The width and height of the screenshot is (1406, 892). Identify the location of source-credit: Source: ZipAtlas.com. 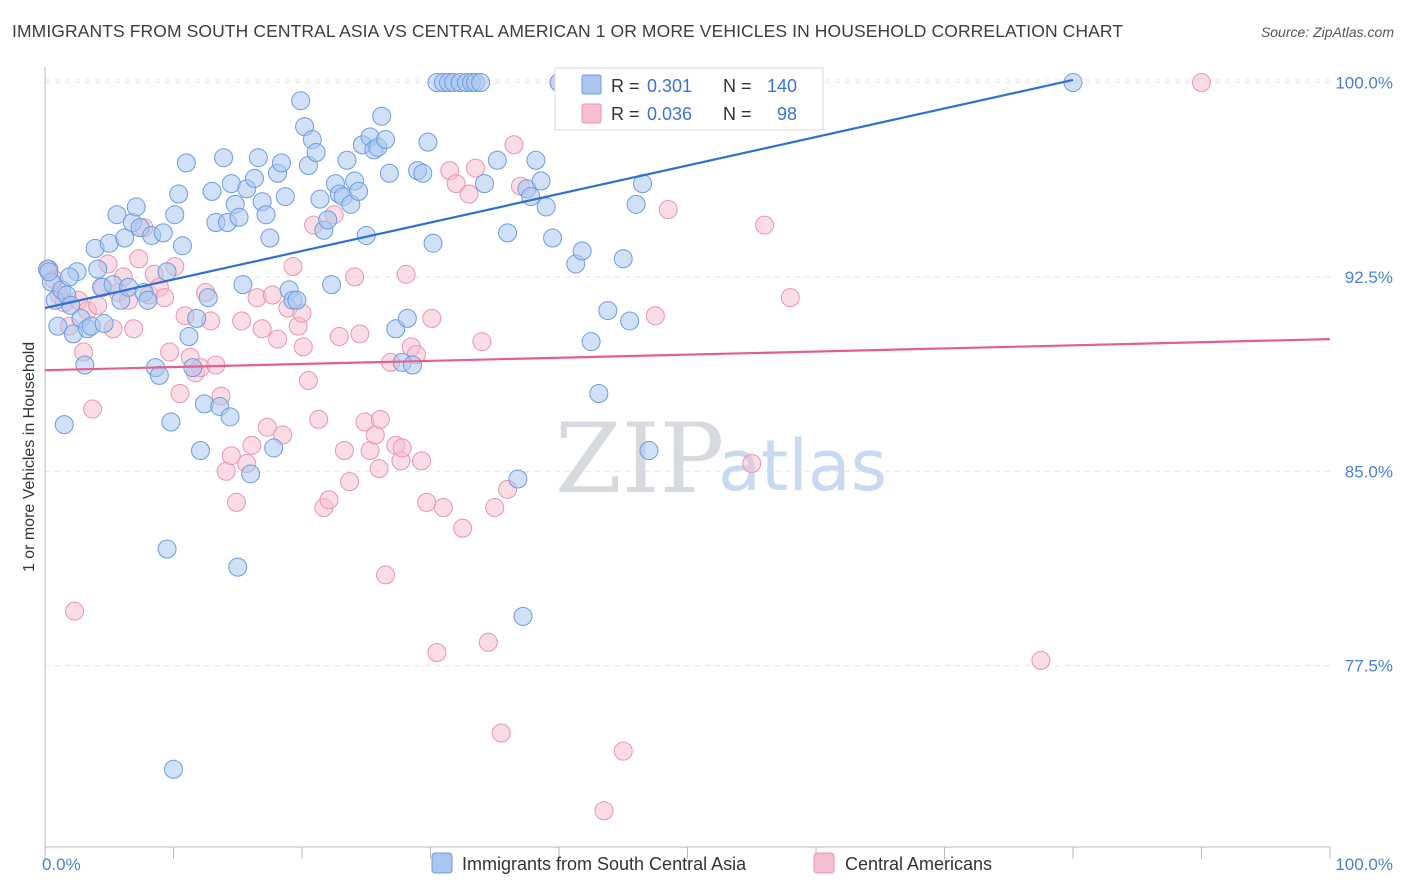
(1327, 32).